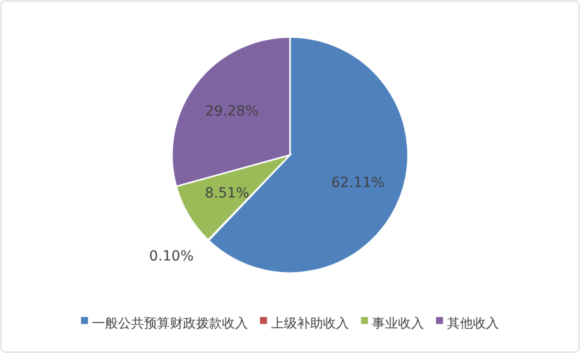 This screenshot has width=580, height=353. I want to click on data-label: 29.28%, so click(231, 112).